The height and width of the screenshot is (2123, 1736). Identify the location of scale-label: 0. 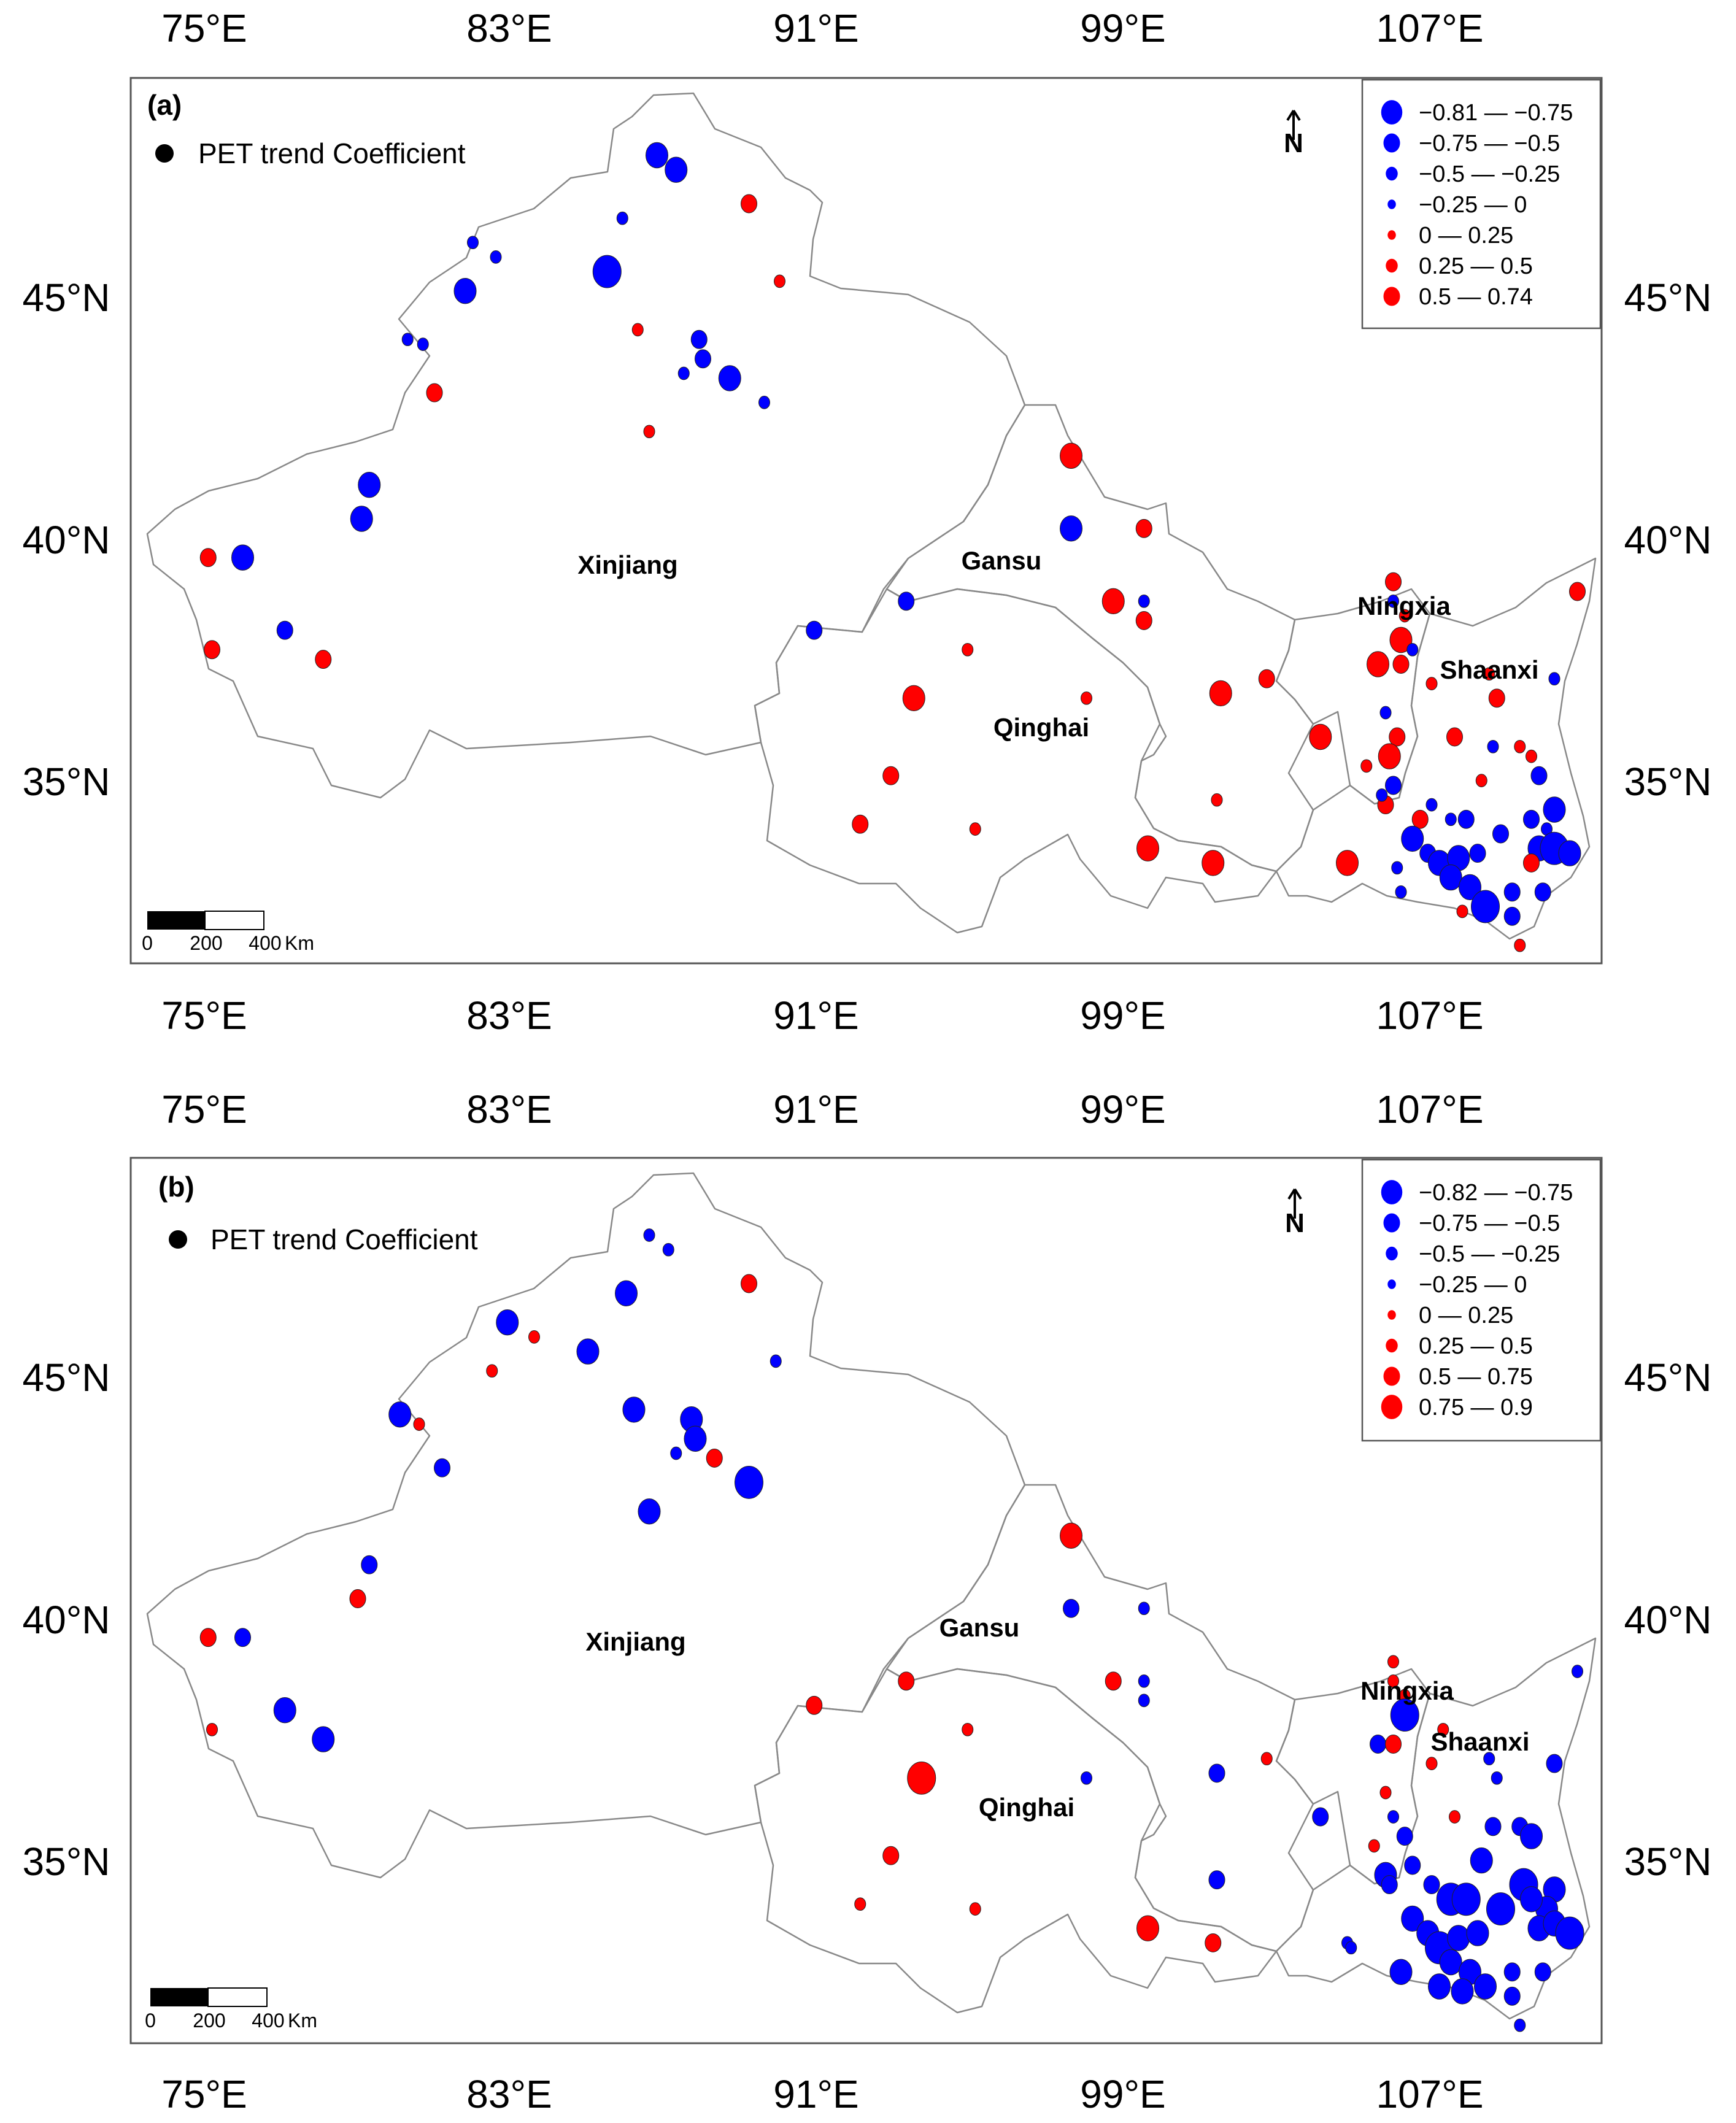
(148, 943).